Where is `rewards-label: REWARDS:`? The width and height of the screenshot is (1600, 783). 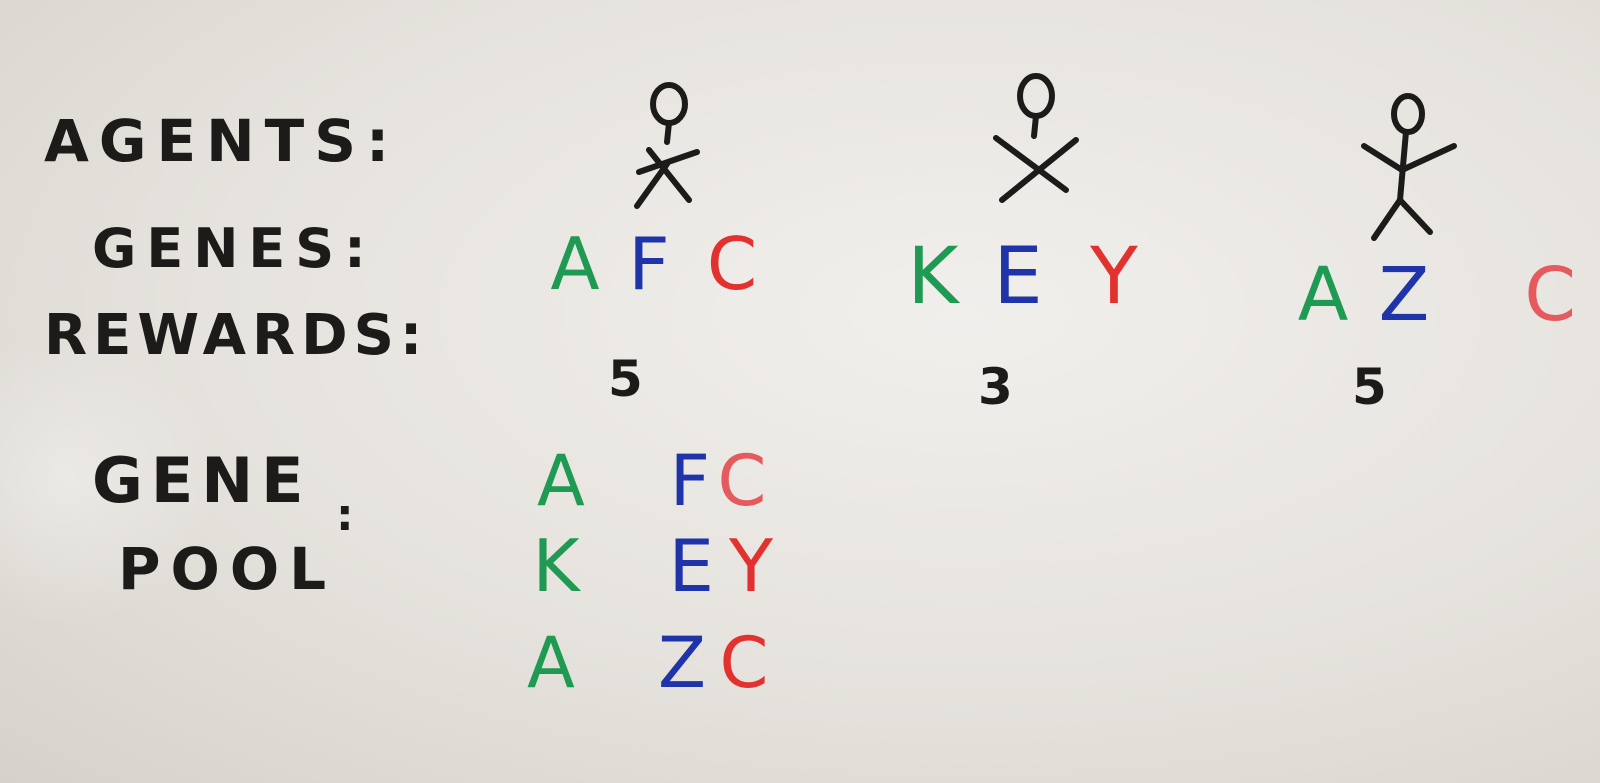
rewards-label: REWARDS: is located at coordinates (236, 335).